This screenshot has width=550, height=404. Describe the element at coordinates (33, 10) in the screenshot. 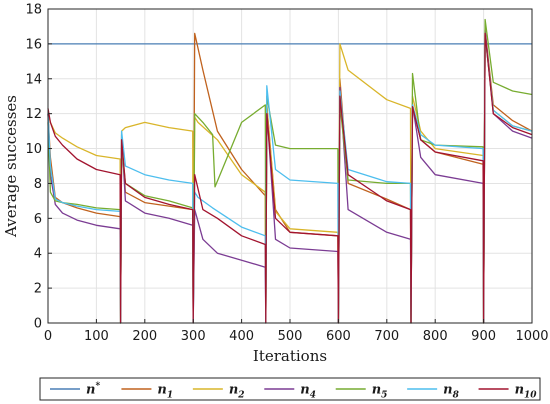

I see `y-tick-label: 18` at that location.